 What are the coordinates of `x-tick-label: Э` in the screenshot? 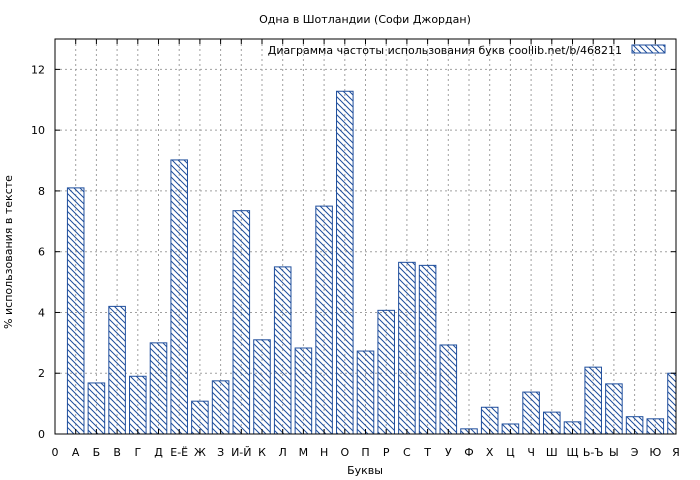 It's located at (635, 452).